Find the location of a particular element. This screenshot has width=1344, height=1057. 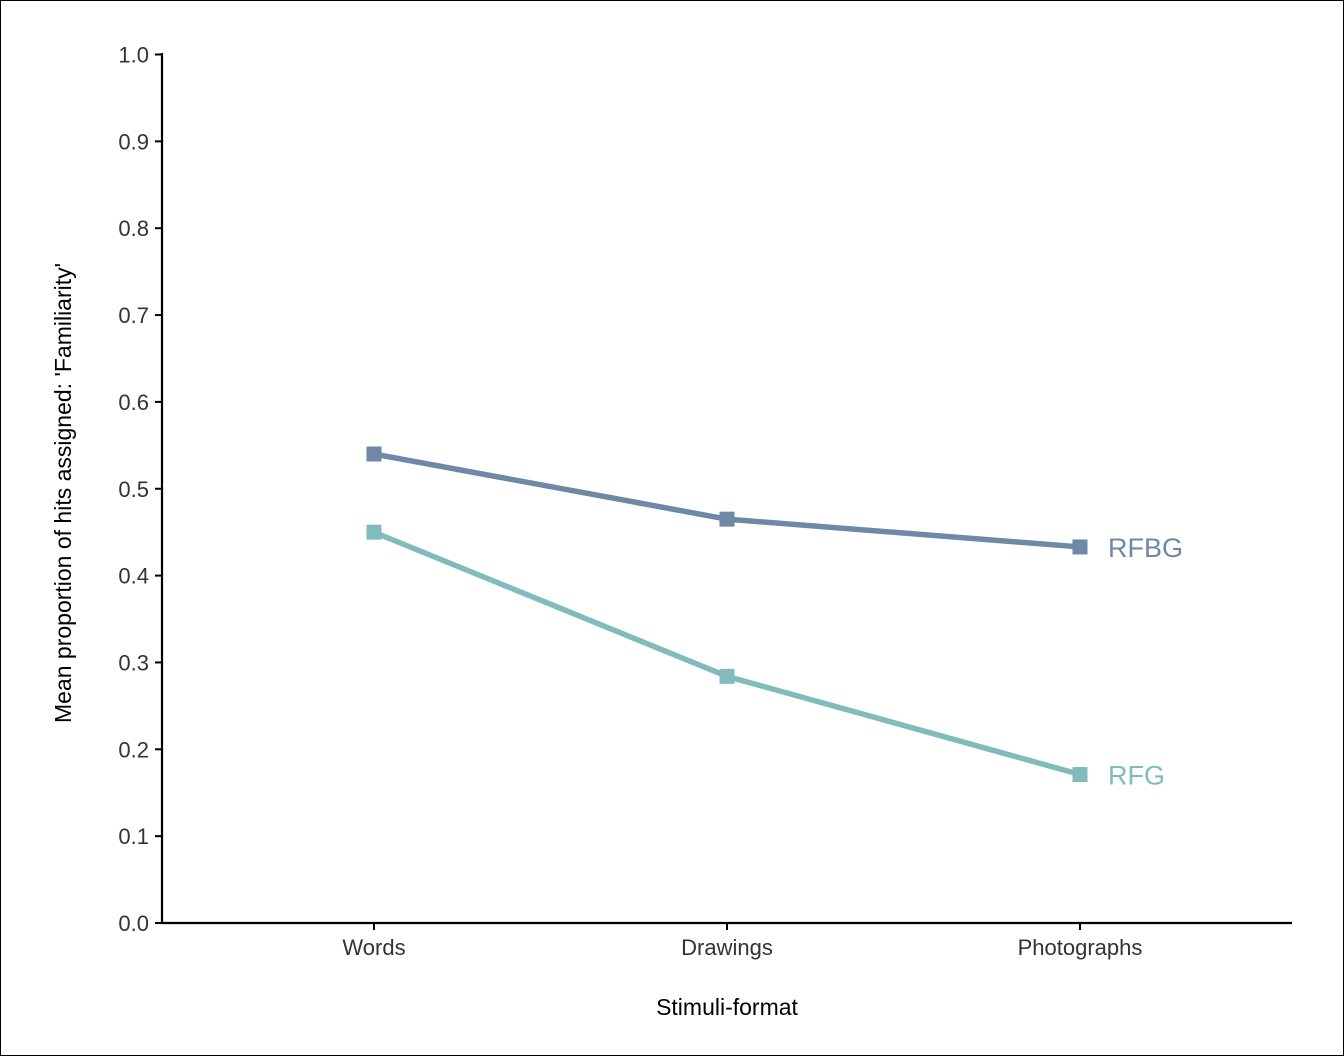

y-tick-label: 0.5 is located at coordinates (133, 489).